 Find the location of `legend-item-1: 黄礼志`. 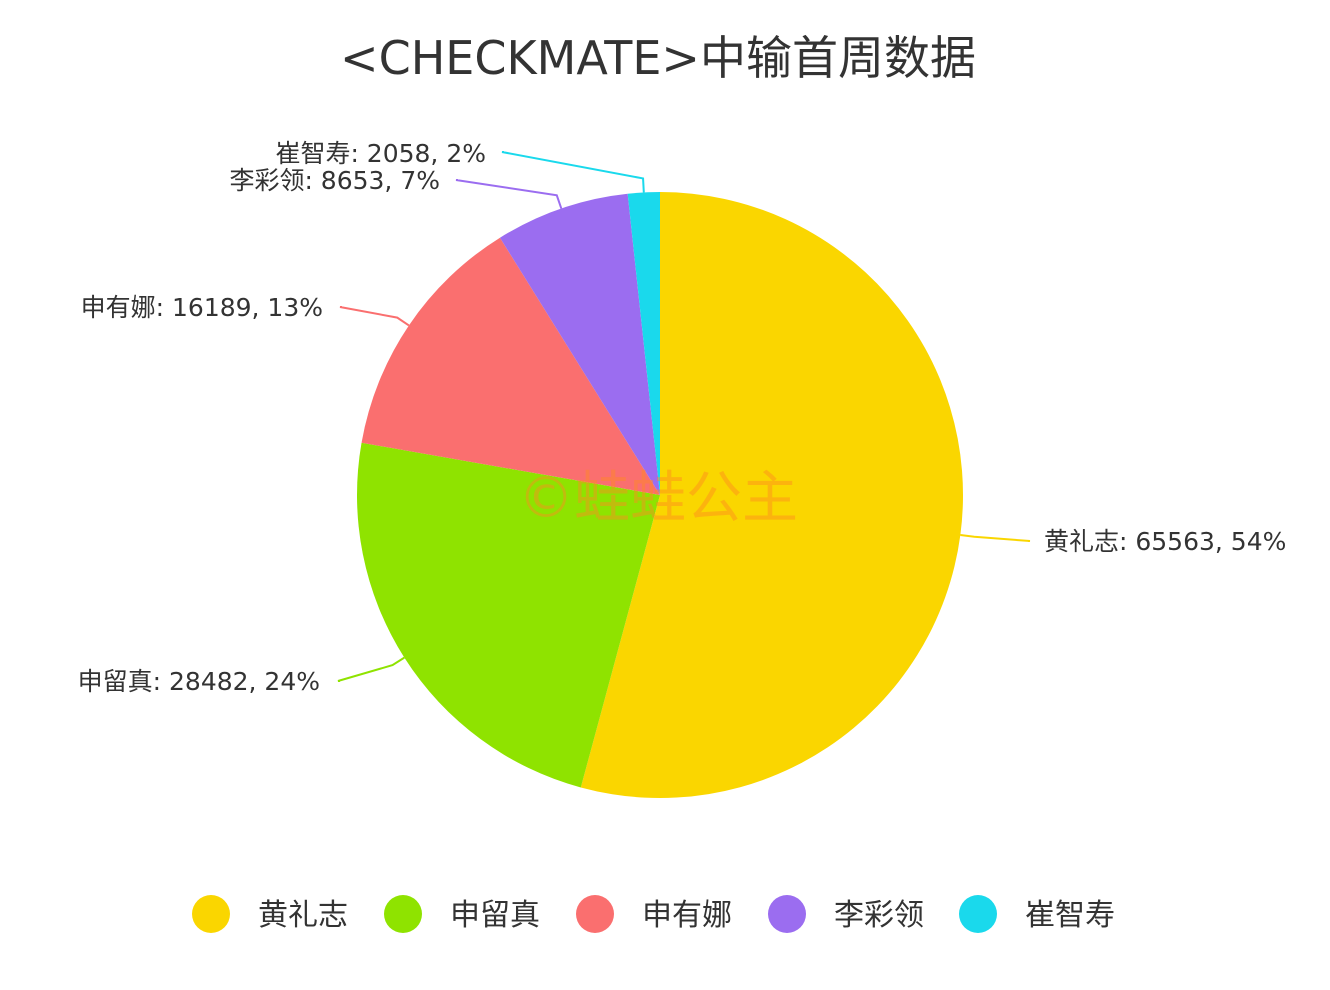

legend-item-1: 黄礼志 is located at coordinates (270, 914).